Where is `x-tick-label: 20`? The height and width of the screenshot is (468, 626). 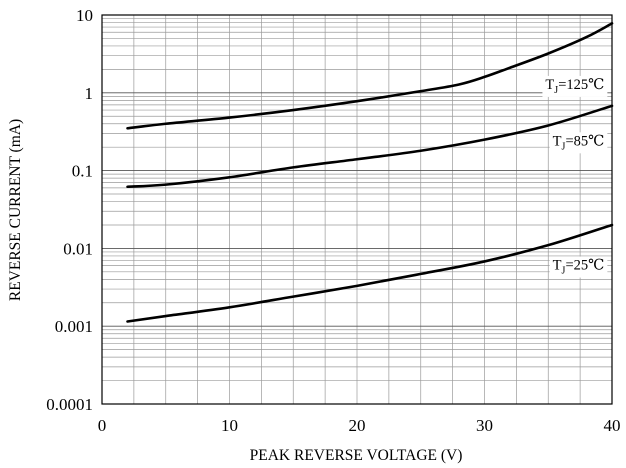 x-tick-label: 20 is located at coordinates (357, 425).